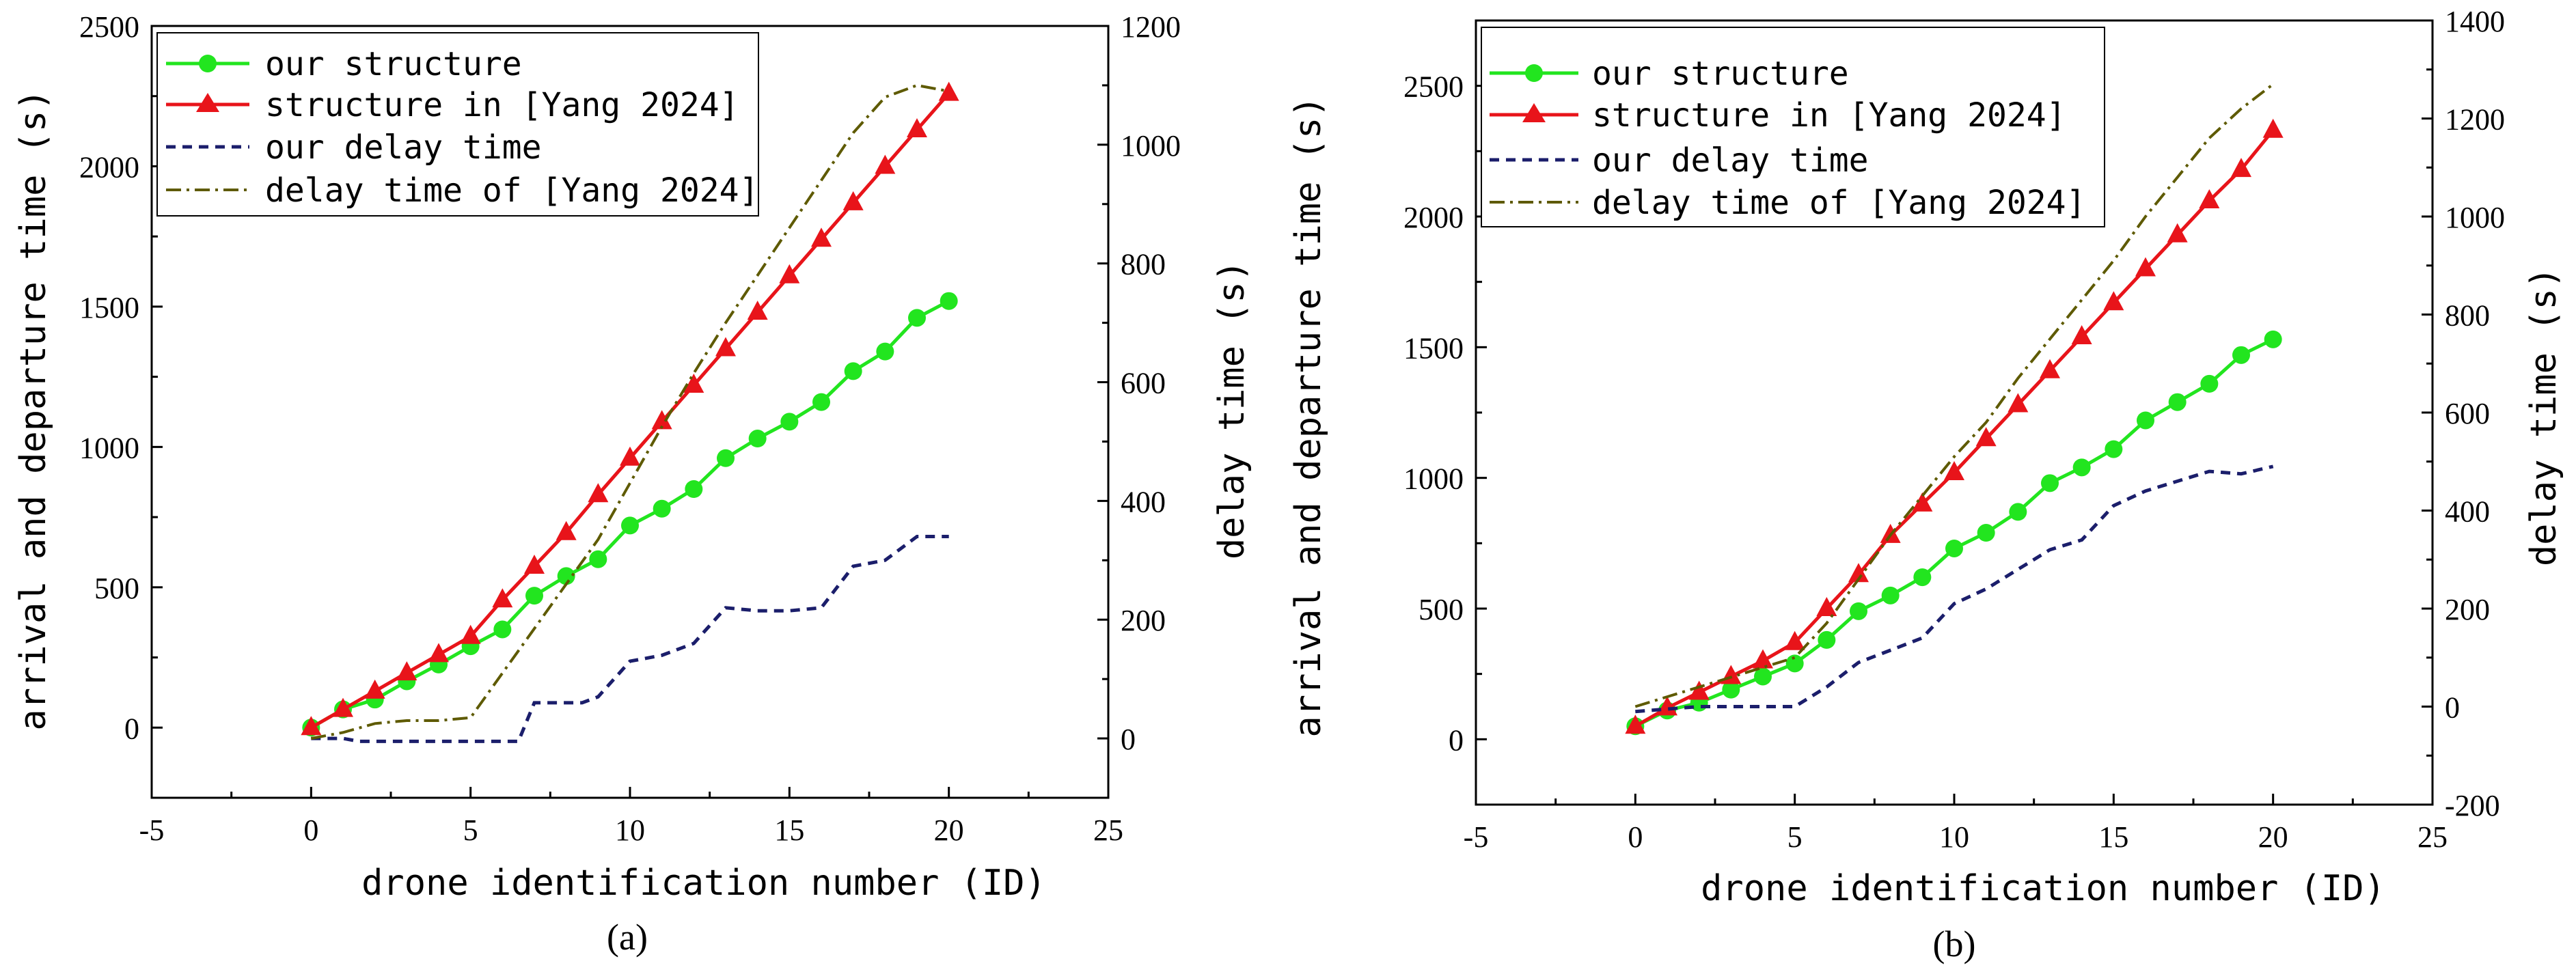  What do you see at coordinates (121, 377) in the screenshot?
I see `panel-a-left-y-ticks: 0 500 1000 1500 2000 2500` at bounding box center [121, 377].